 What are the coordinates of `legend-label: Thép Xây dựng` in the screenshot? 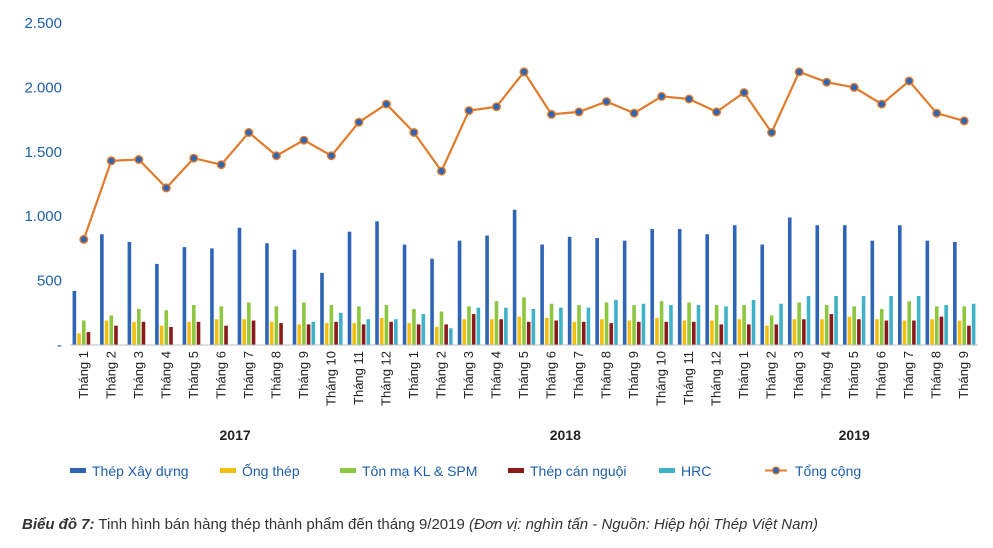 It's located at (140, 471).